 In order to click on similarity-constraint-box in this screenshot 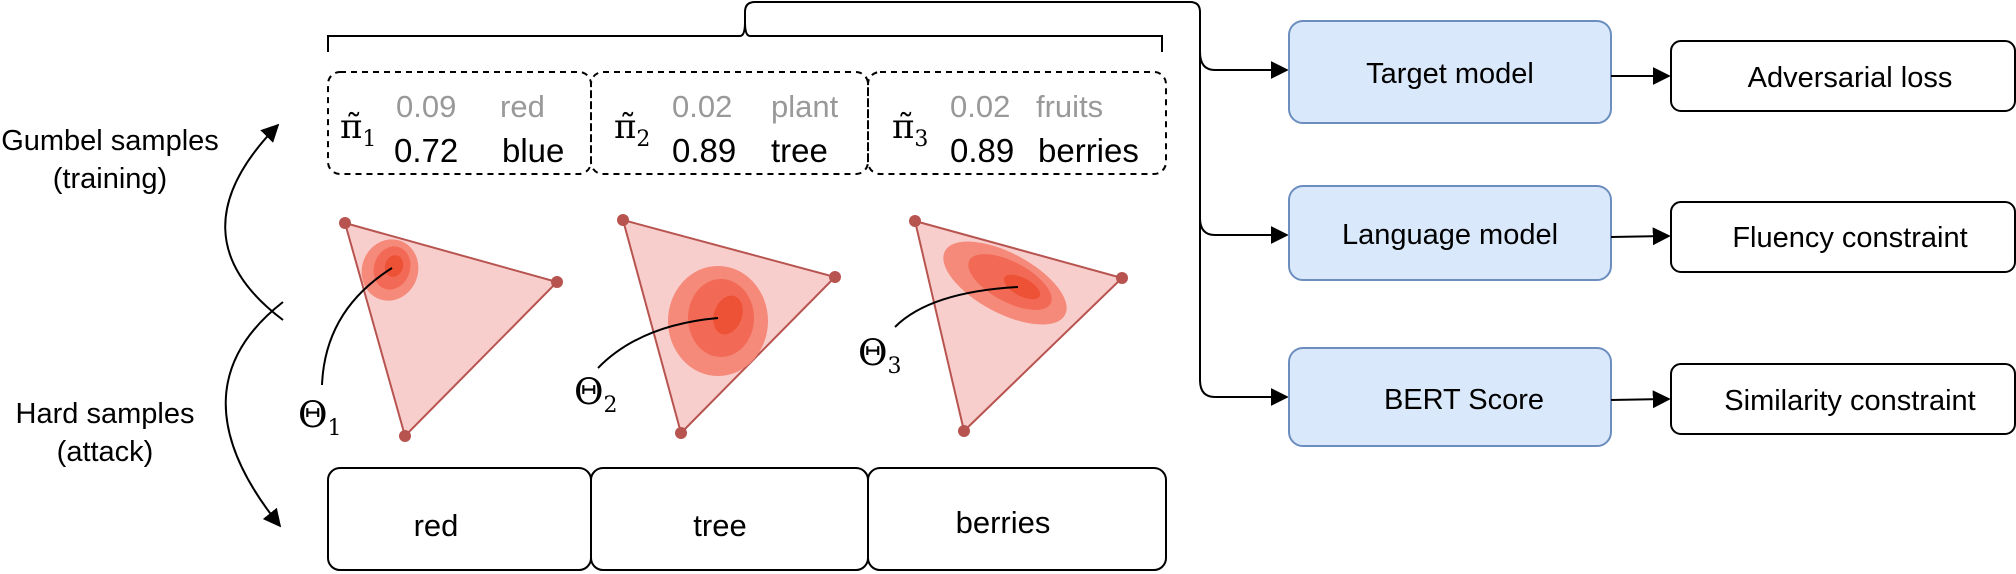, I will do `click(1843, 399)`.